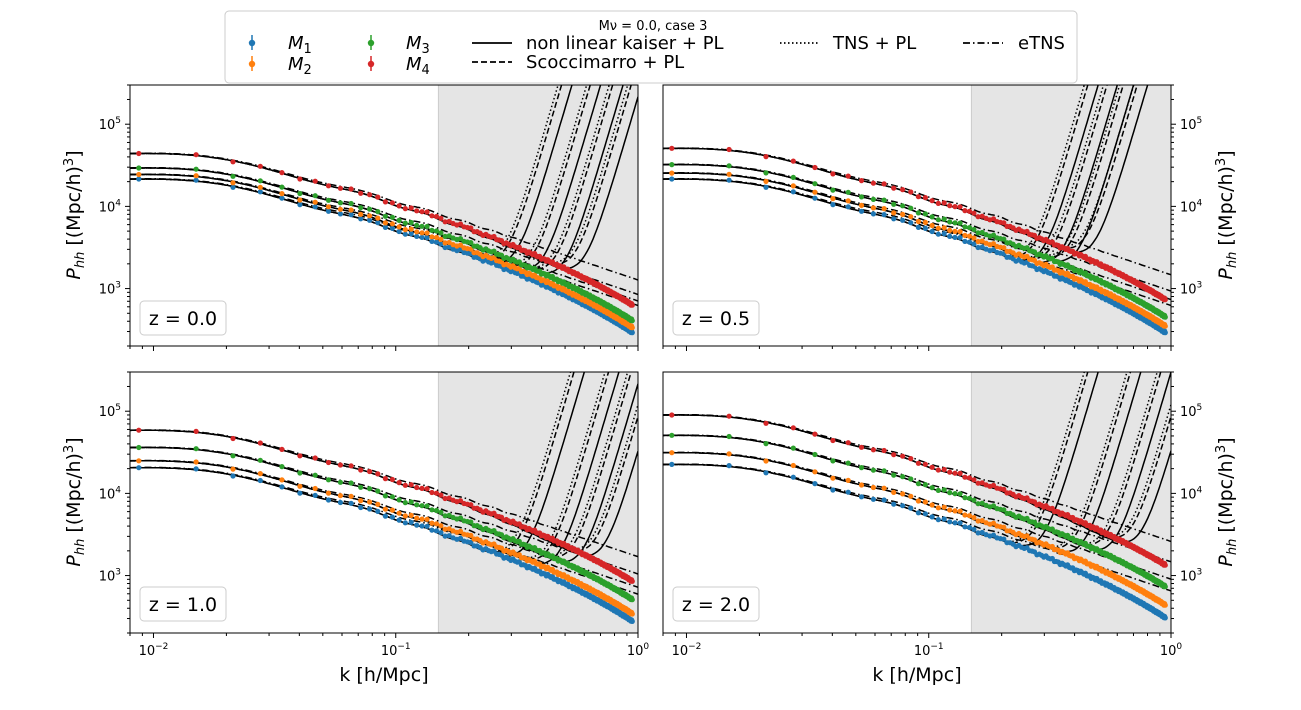 This screenshot has width=1301, height=710. Describe the element at coordinates (917, 478) in the screenshot. I see `model-curve-dashdot-m4` at that location.